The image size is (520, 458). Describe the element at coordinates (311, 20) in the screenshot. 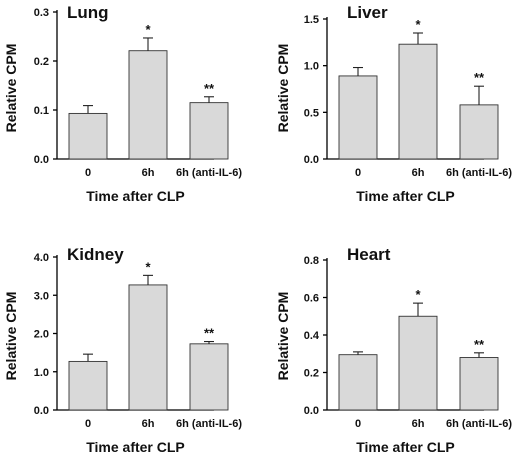

I see `y-tick-label: 1.5` at that location.